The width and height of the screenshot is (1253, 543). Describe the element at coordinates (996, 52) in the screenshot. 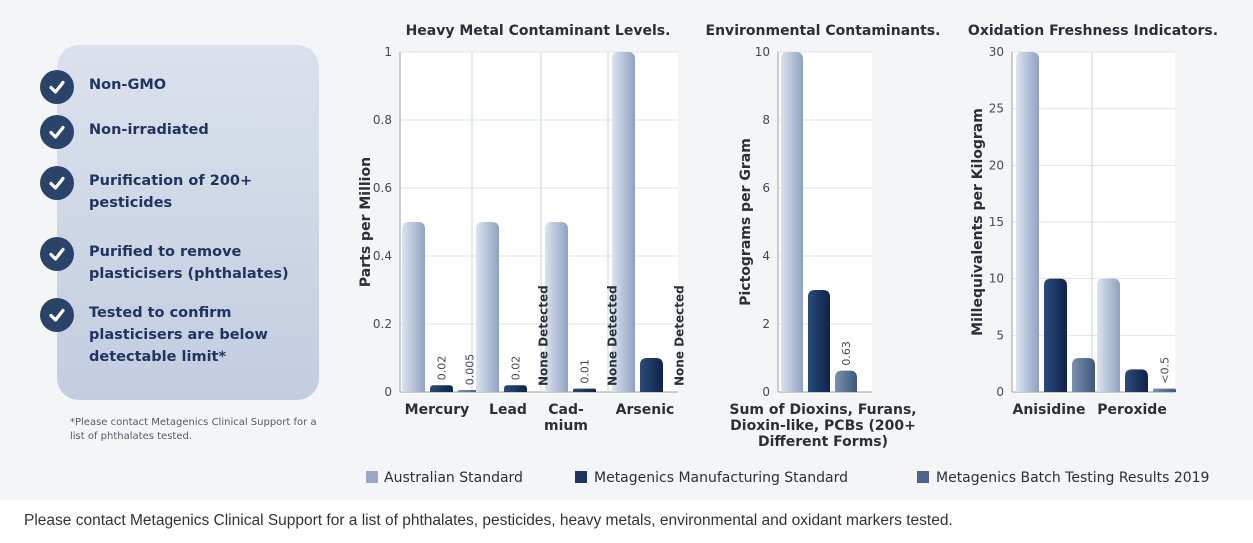

I see `y-tick-label: 30` at that location.